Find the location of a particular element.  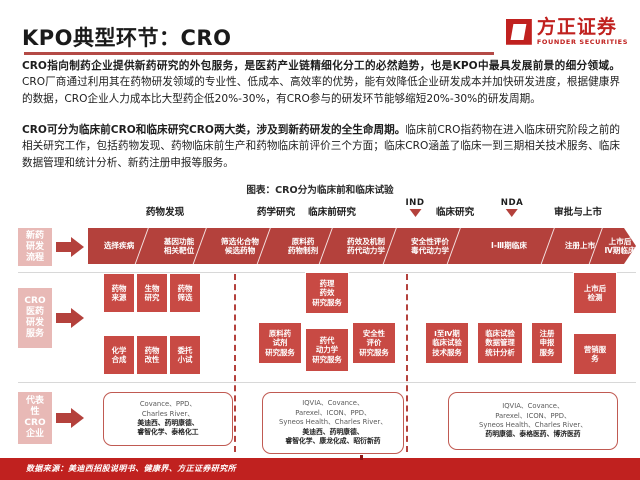

process-step: Ⅰ-Ⅲ期临床 is located at coordinates (509, 246).